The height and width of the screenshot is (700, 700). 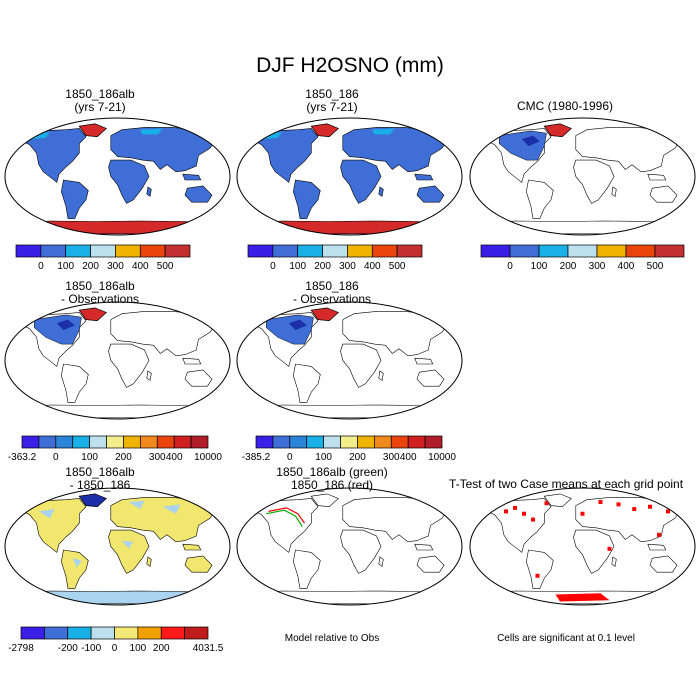 I want to click on colorbar-tick-label: -363.2, so click(x=22, y=457).